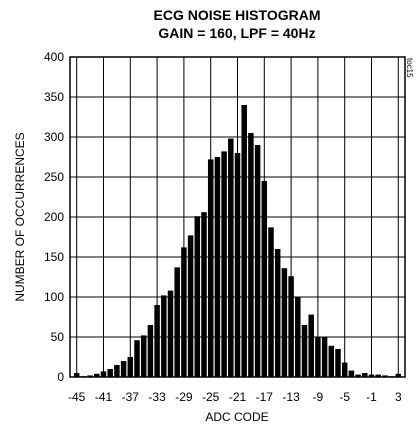 The height and width of the screenshot is (430, 417). I want to click on x-axis-label: ADC CODE, so click(236, 417).